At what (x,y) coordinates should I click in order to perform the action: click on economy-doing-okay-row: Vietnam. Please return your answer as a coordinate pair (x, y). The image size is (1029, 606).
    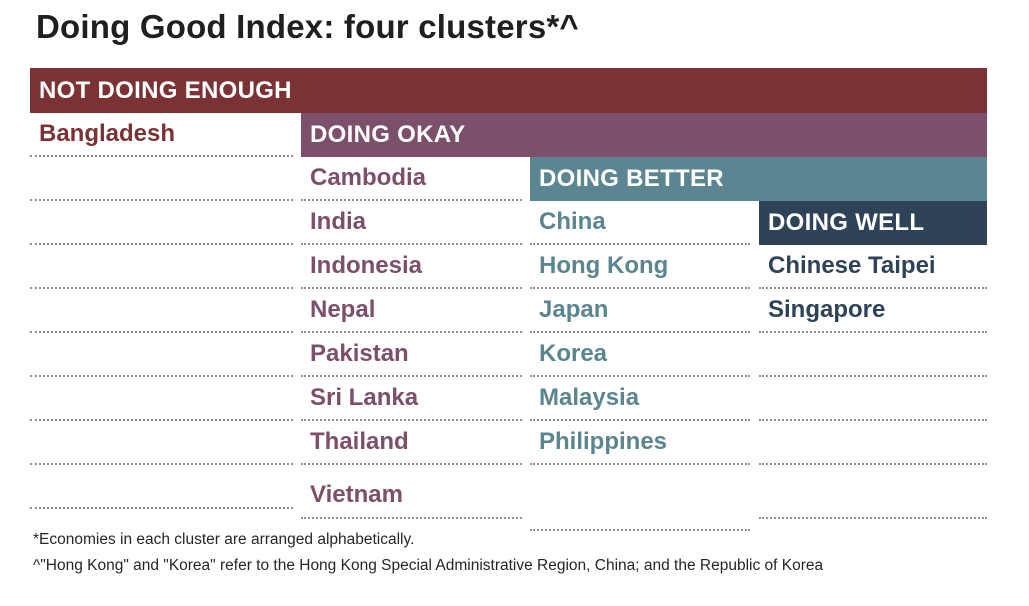
    Looking at the image, I should click on (411, 492).